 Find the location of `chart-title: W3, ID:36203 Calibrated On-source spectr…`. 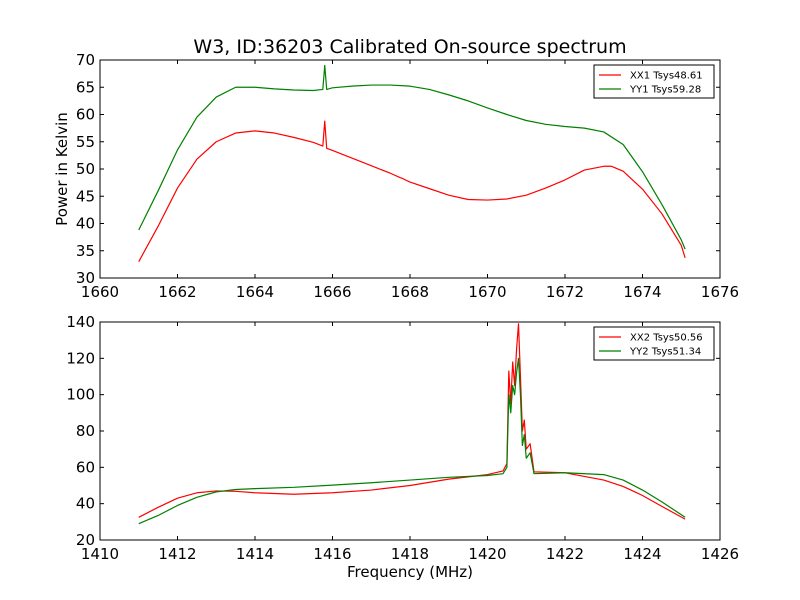

chart-title: W3, ID:36203 Calibrated On-source spectr… is located at coordinates (409, 47).